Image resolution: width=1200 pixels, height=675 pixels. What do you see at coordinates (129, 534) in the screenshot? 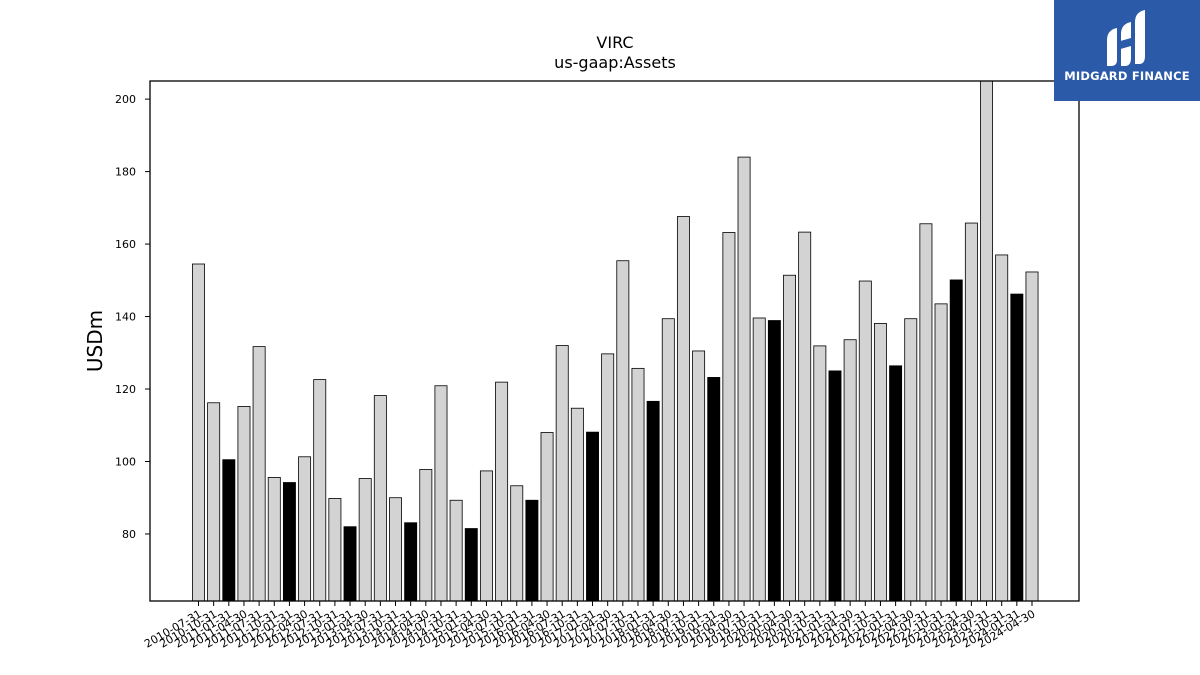
I see `y-tick-label: 80` at bounding box center [129, 534].